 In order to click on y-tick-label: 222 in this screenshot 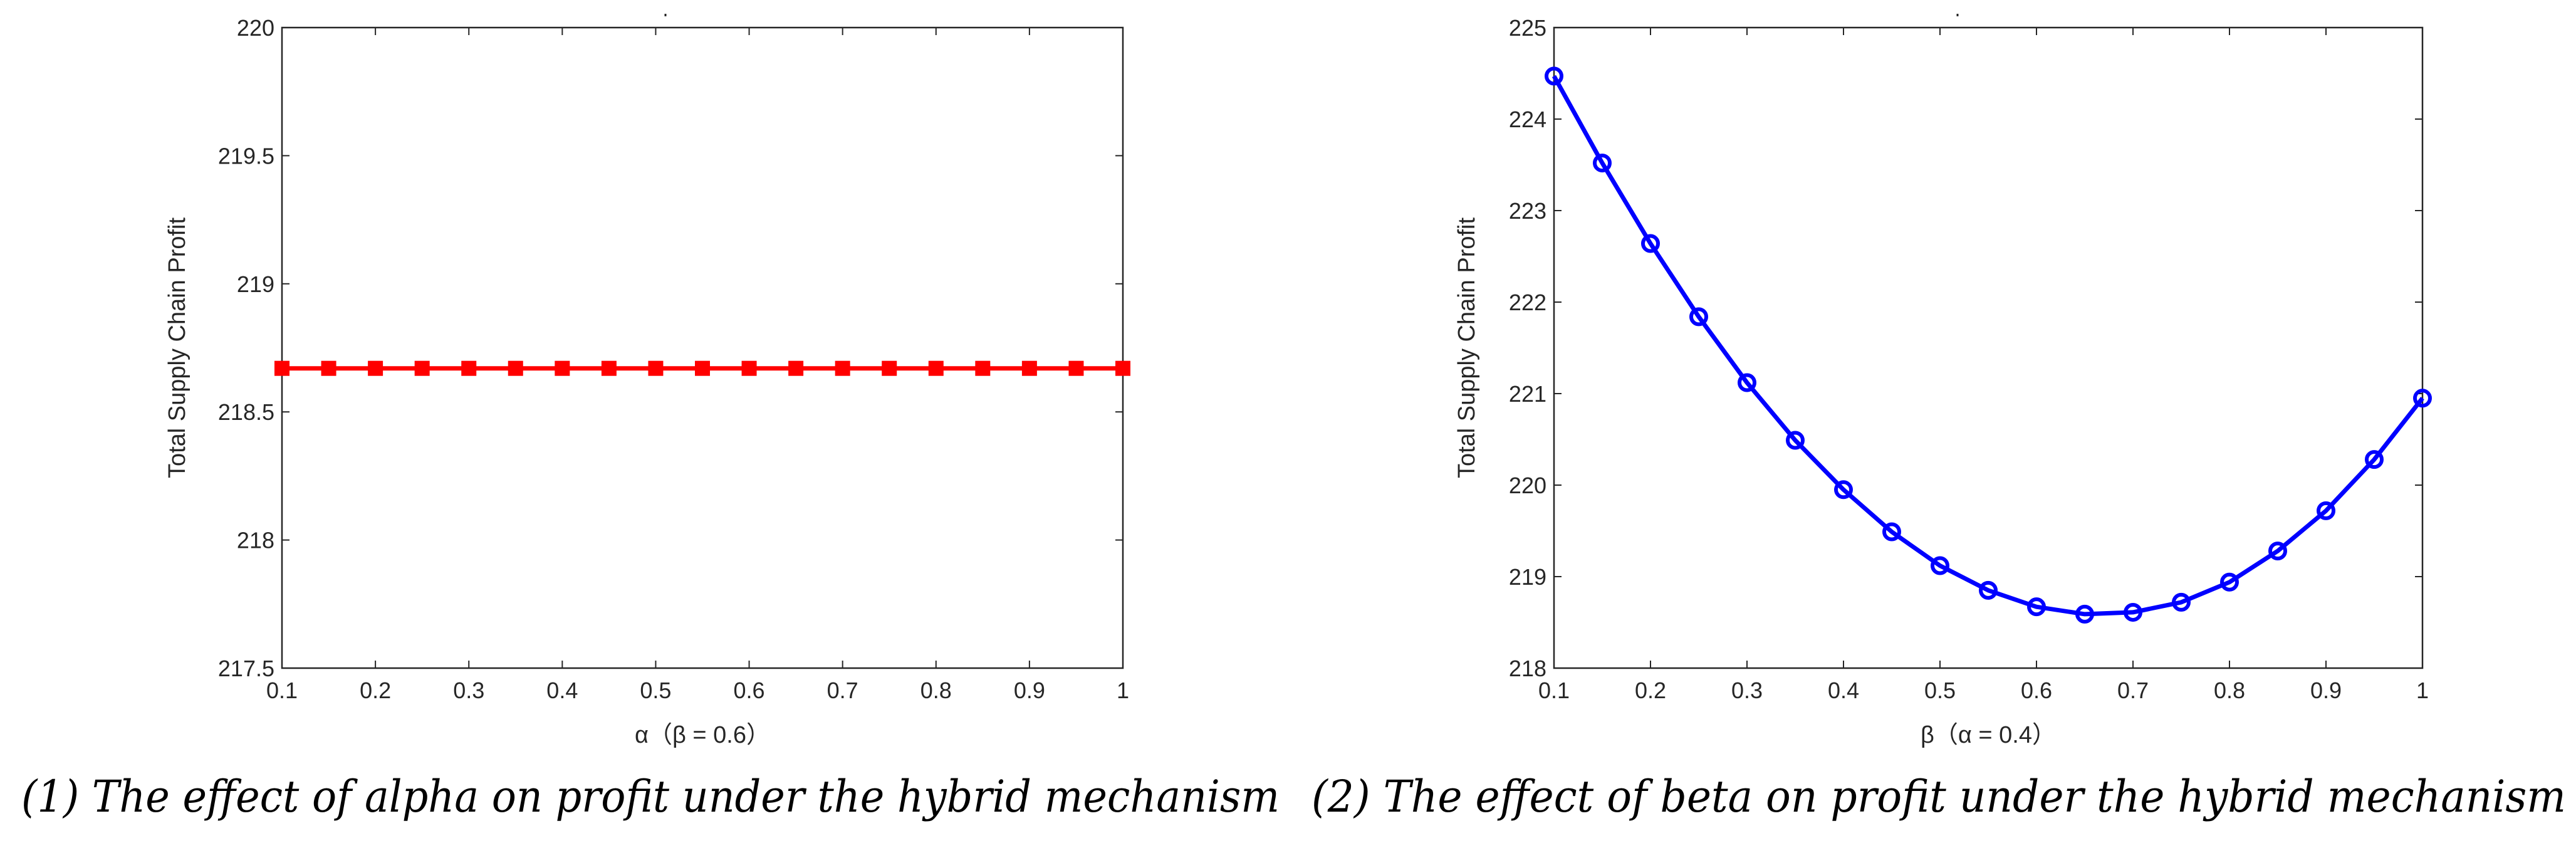, I will do `click(1527, 302)`.